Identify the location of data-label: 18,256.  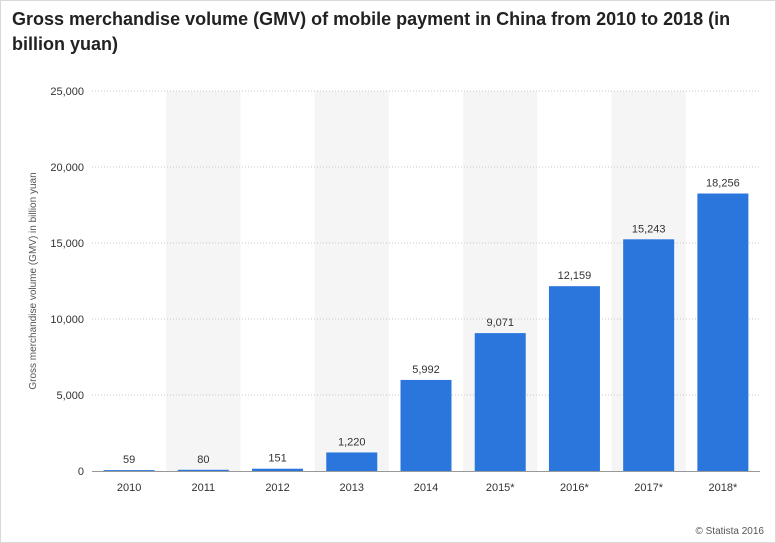
(723, 184).